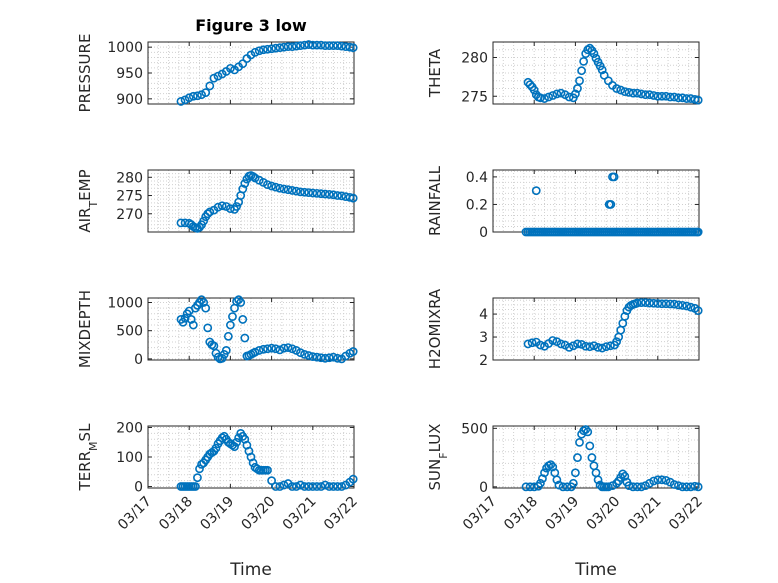 The width and height of the screenshot is (778, 583). I want to click on x-tick-label: 03/20, so click(604, 514).